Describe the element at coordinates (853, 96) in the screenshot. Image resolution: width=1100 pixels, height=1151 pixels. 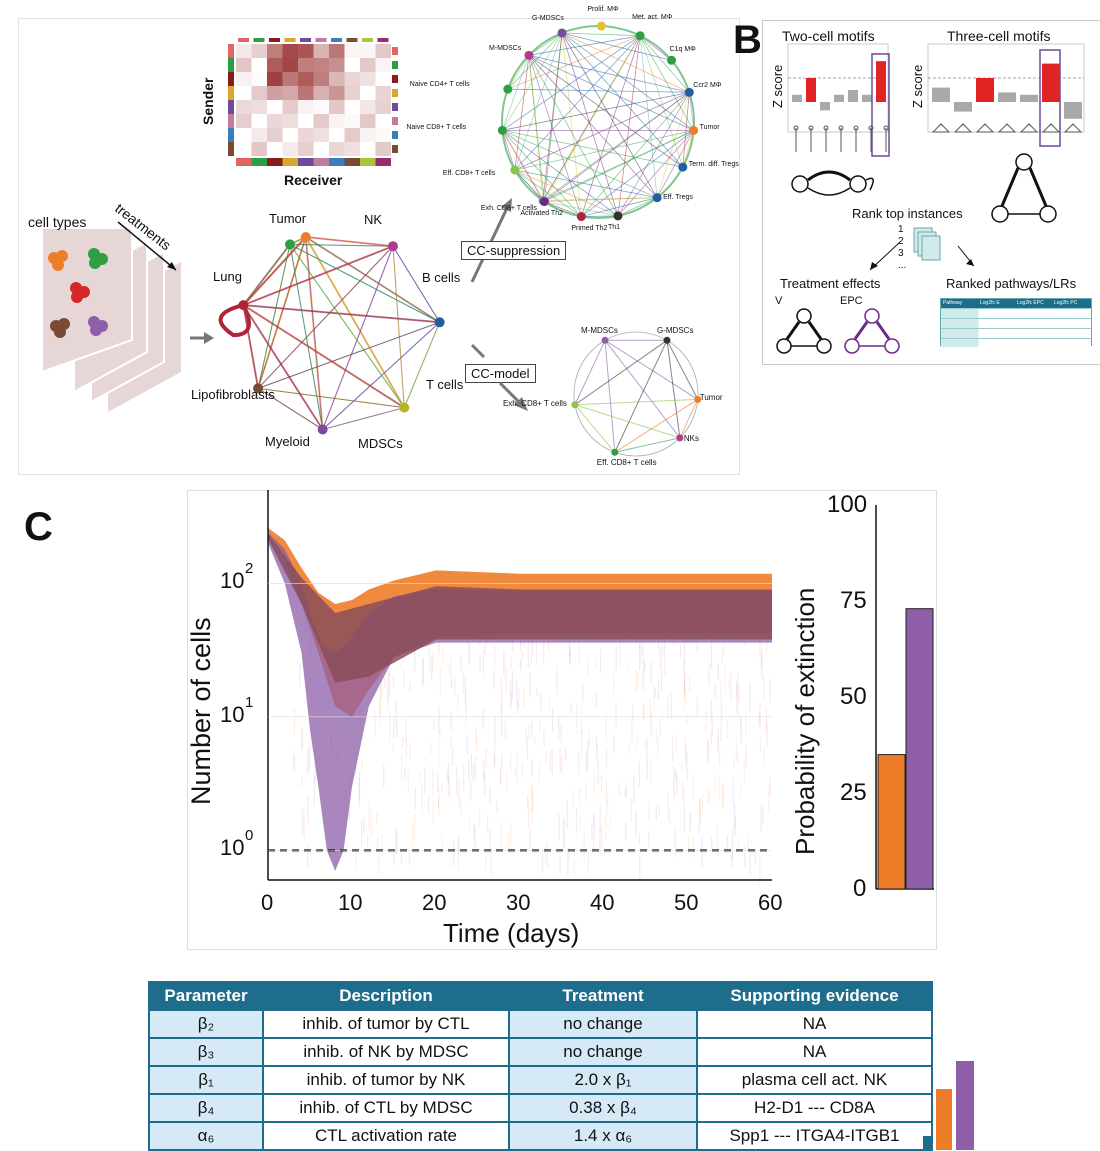
I see `z-score-bar` at that location.